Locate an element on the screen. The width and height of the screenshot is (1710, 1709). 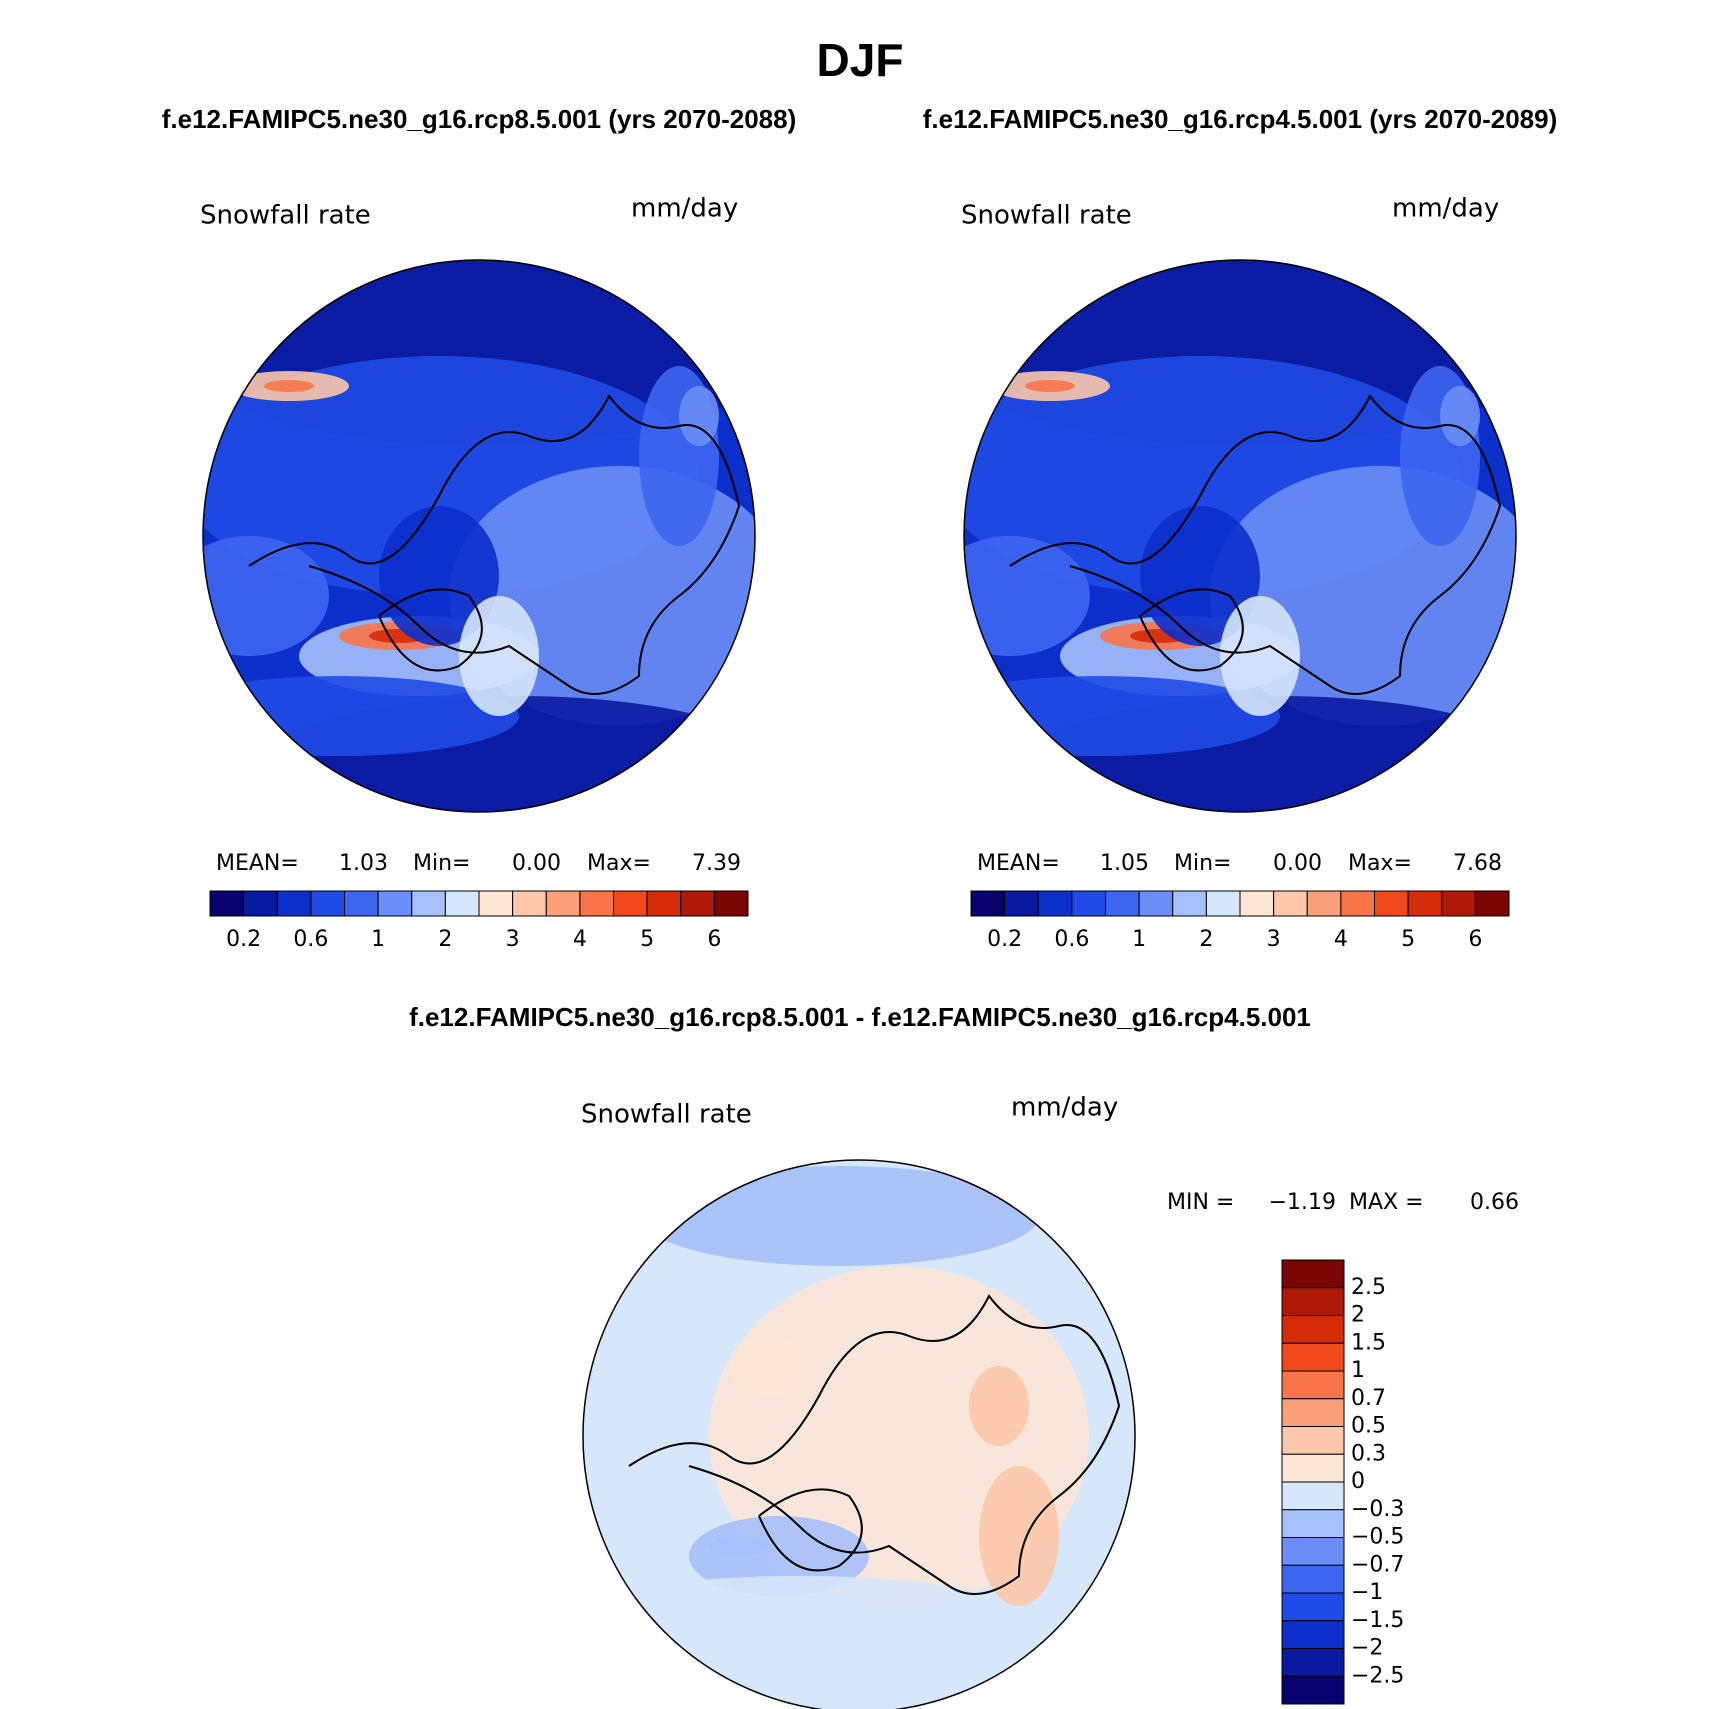
colorbar-label: 1 is located at coordinates (378, 939).